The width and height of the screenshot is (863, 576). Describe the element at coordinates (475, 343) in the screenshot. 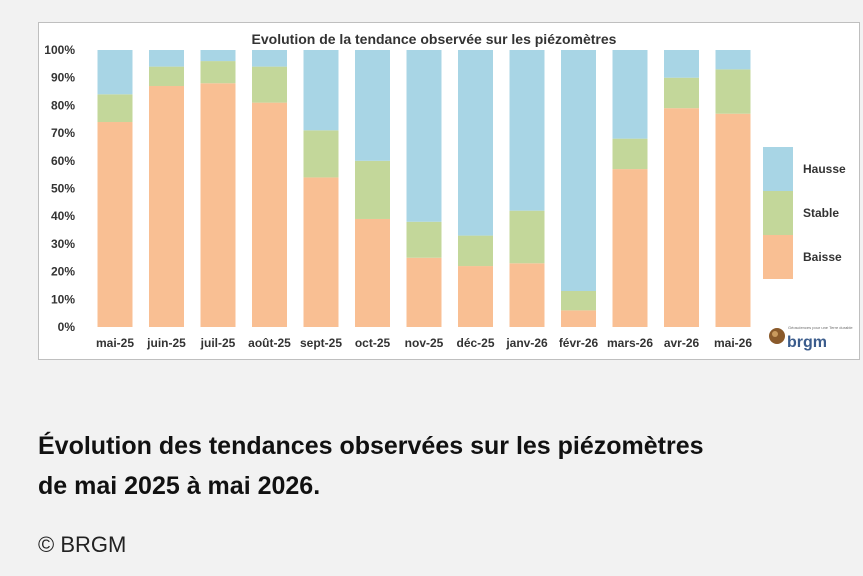

I see `x-tick-label: déc-25` at that location.